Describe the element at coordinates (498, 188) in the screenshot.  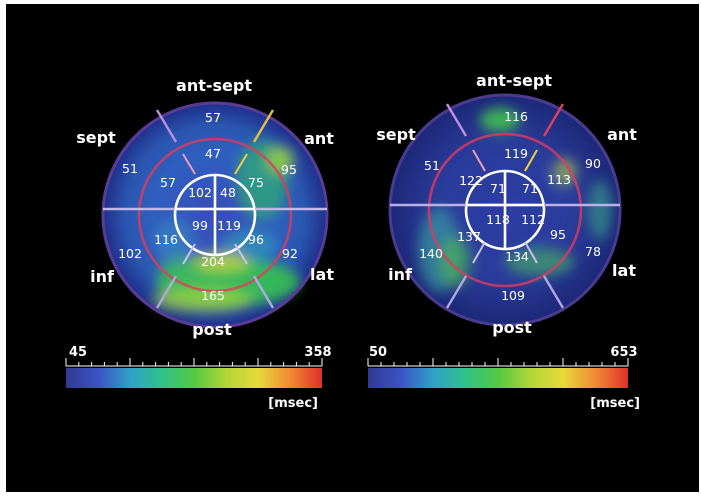
I see `right-inner-value-1: 71` at that location.